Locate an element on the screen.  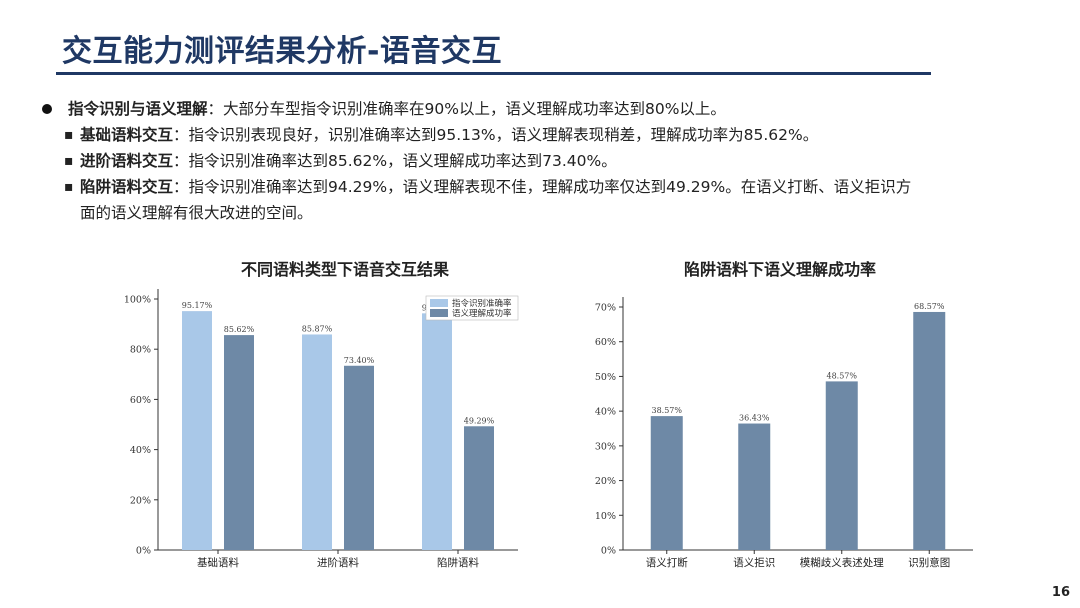
slide-title: 交互能力测评结果分析-语音交互 is located at coordinates (282, 51).